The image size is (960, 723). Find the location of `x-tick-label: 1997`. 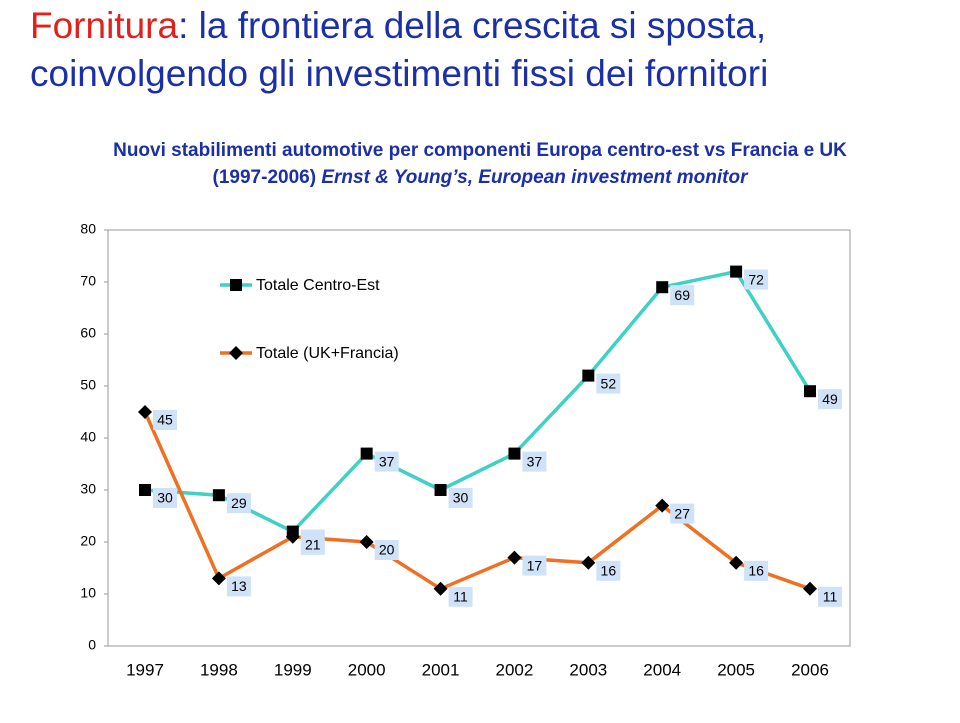

x-tick-label: 1997 is located at coordinates (145, 669).